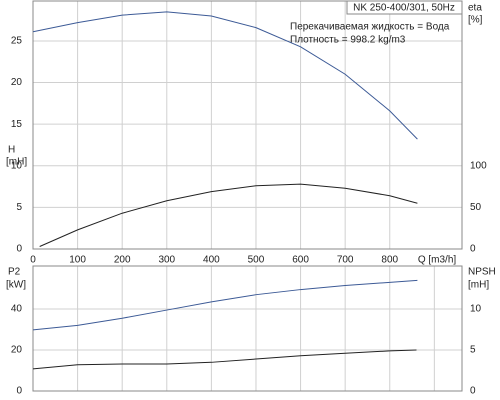  I want to click on y2-tick-label: 50, so click(476, 207).